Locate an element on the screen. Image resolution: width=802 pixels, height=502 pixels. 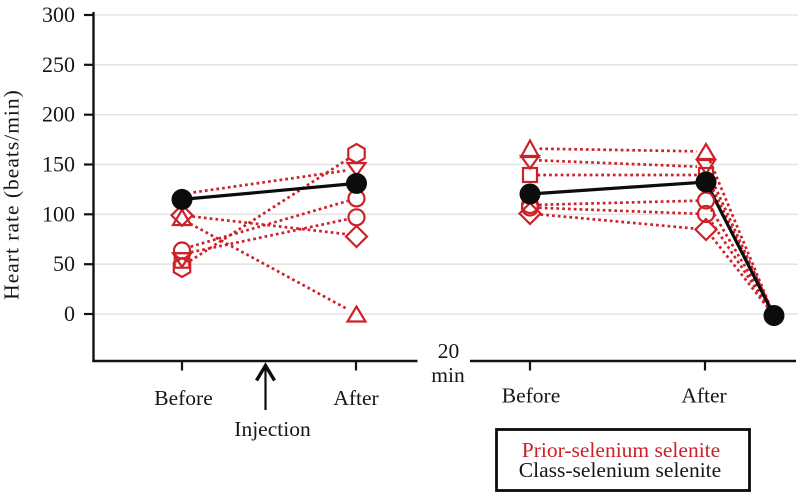
svg-text: Prior-selenium selenite is located at coordinates (621, 450).